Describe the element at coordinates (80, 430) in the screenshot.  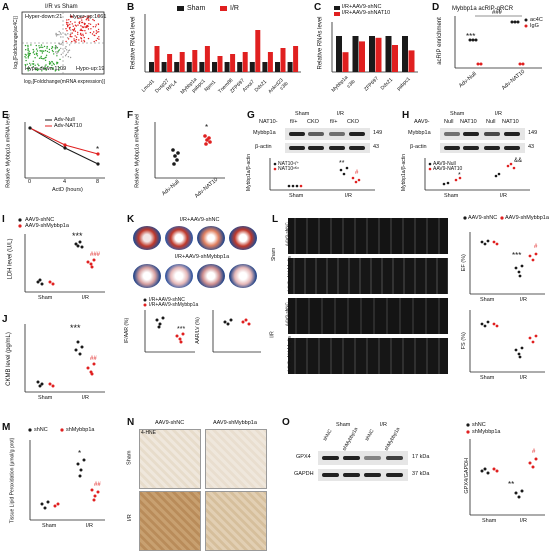
I see `legend-label: shMybbp1a` at that location.